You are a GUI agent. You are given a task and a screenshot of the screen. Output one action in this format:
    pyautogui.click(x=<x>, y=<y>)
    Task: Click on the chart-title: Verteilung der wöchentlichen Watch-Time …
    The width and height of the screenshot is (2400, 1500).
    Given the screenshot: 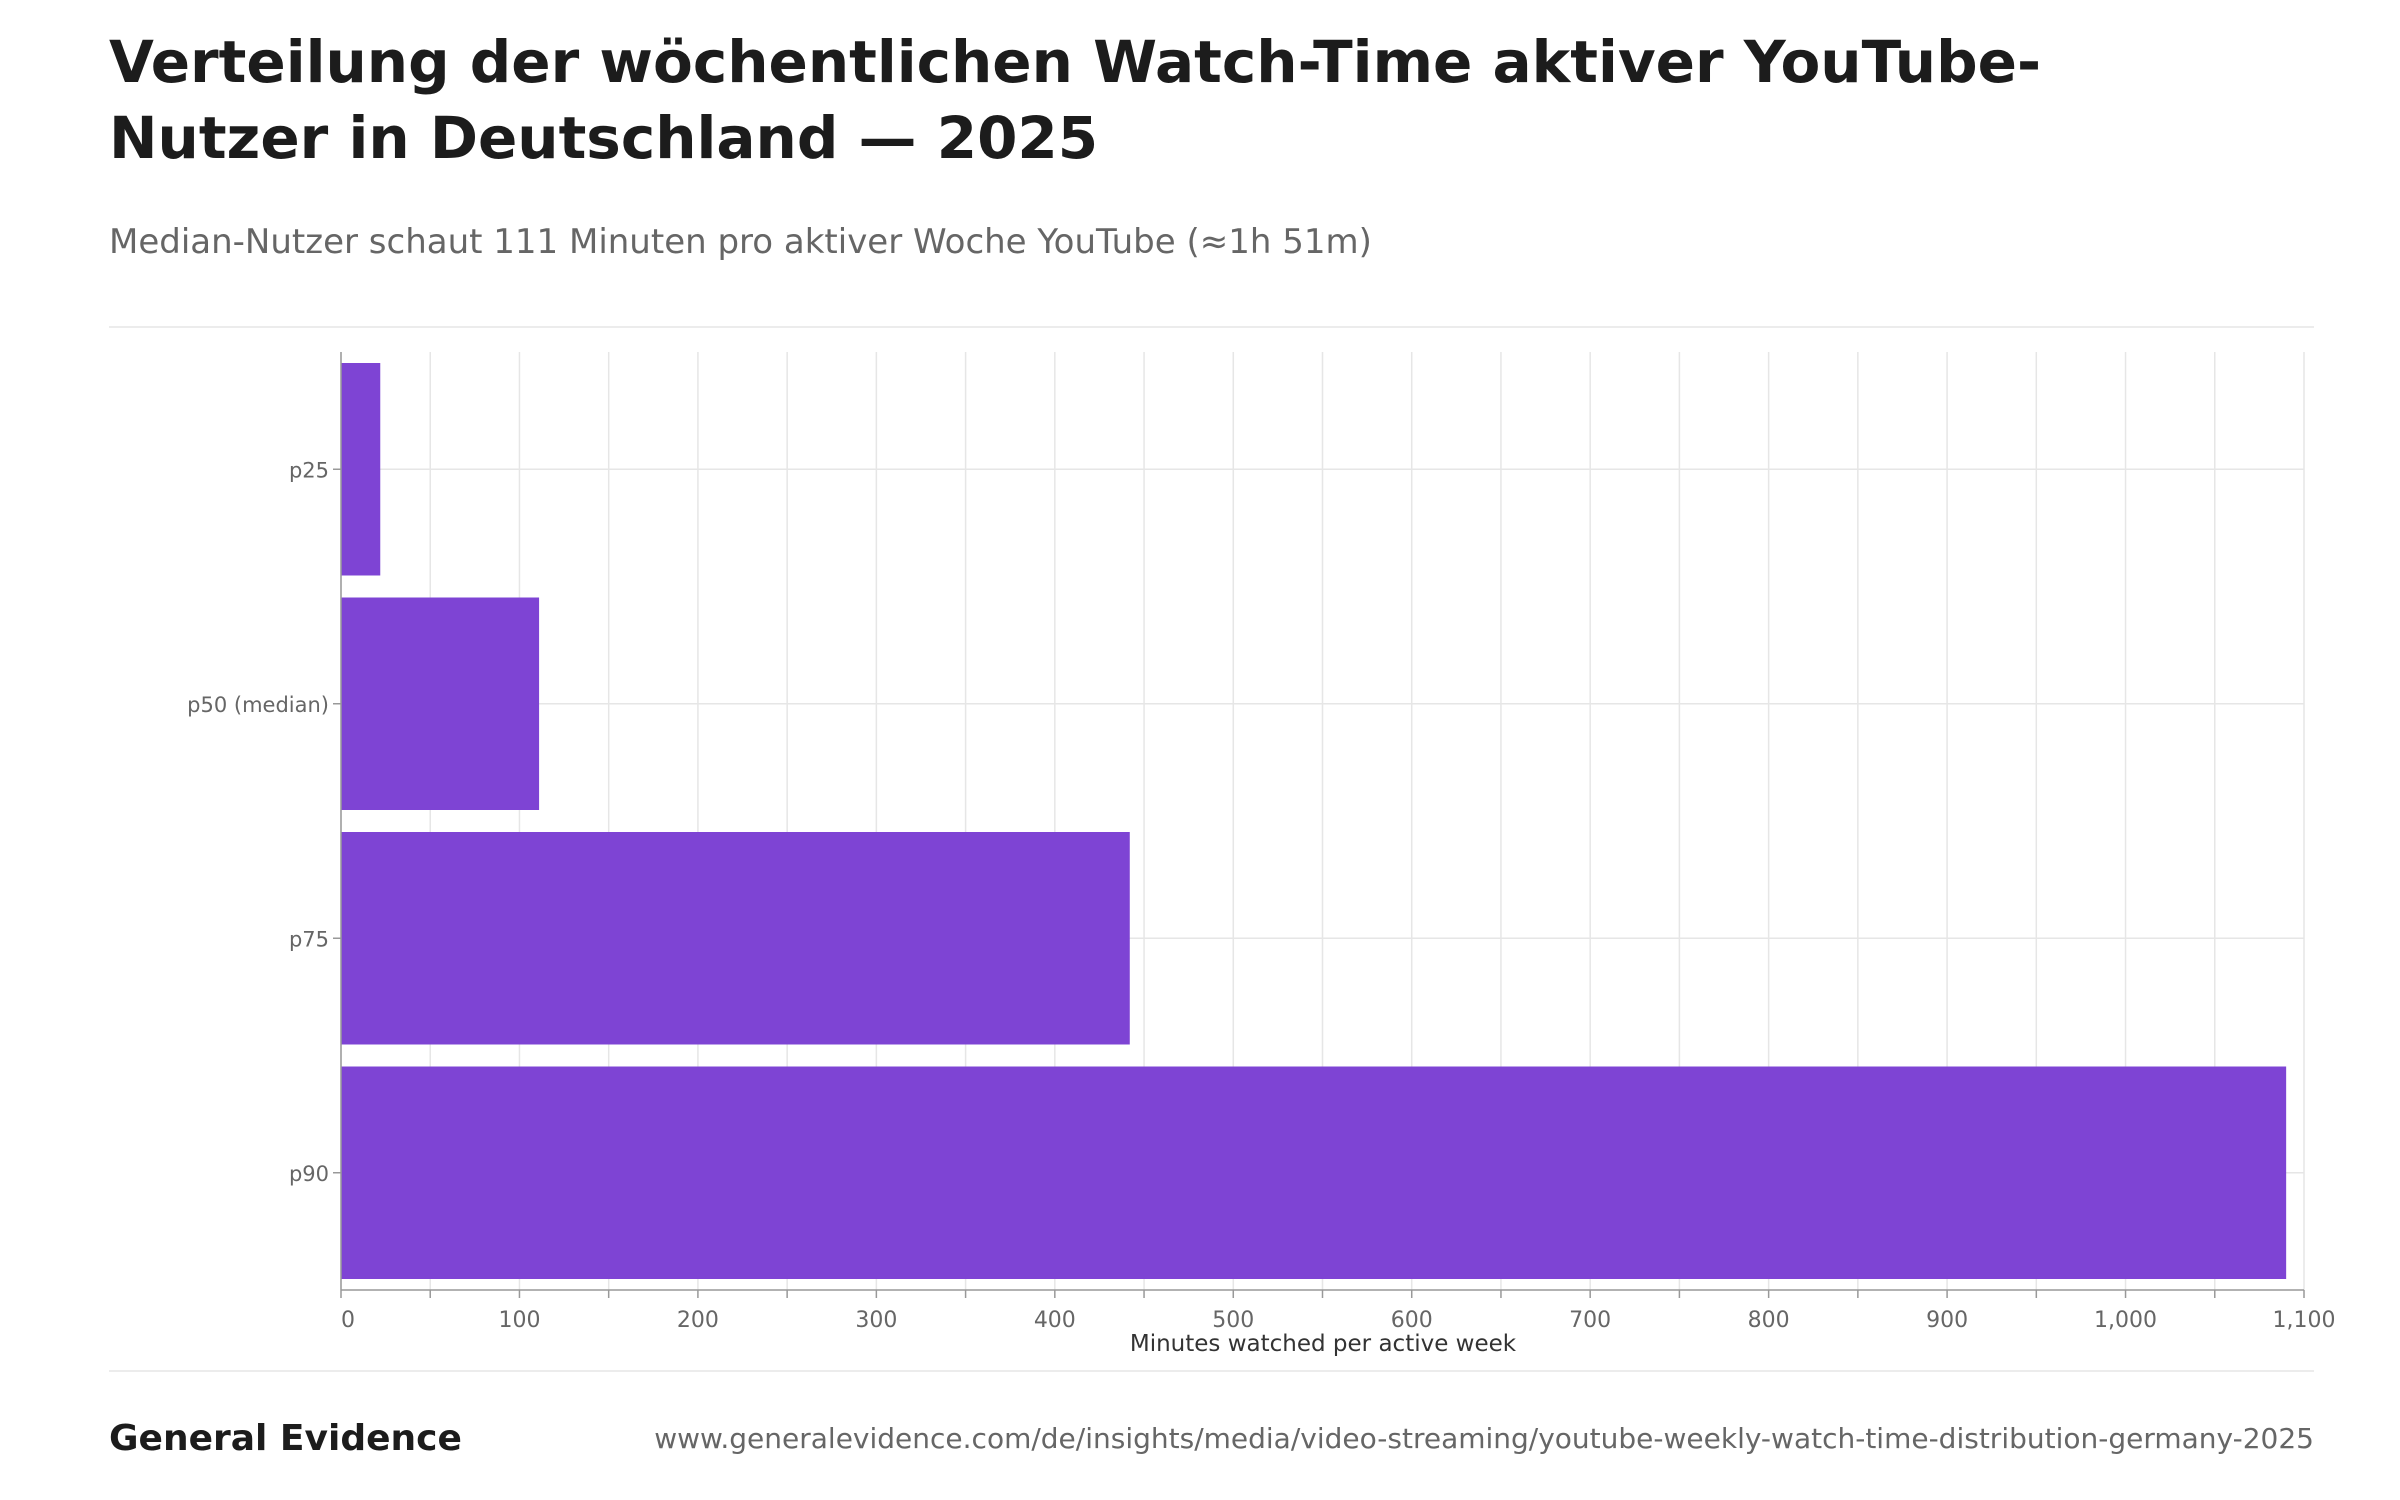 What is the action you would take?
    pyautogui.click(x=1075, y=100)
    